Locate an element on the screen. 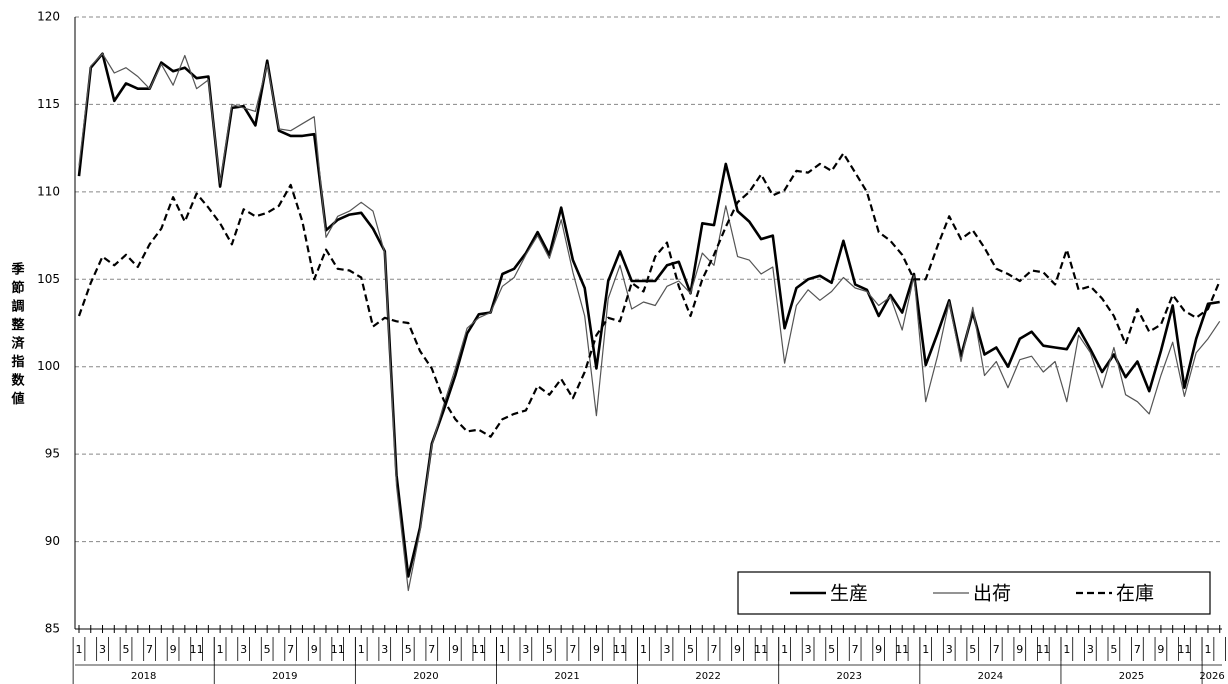 Image resolution: width=1228 pixels, height=684 pixels. y-axis-label-char: 値 is located at coordinates (17, 399).